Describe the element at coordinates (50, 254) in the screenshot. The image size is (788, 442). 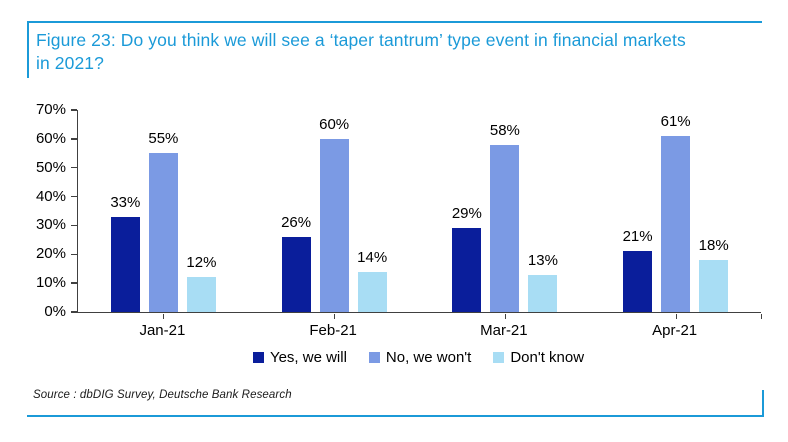
I see `y-tick-label: 20%` at that location.